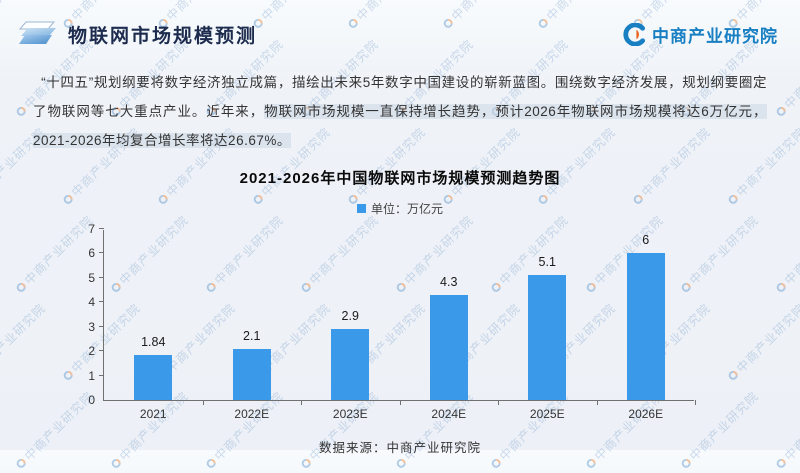 The height and width of the screenshot is (473, 800). Describe the element at coordinates (91, 326) in the screenshot. I see `y-axis-label: 3` at that location.